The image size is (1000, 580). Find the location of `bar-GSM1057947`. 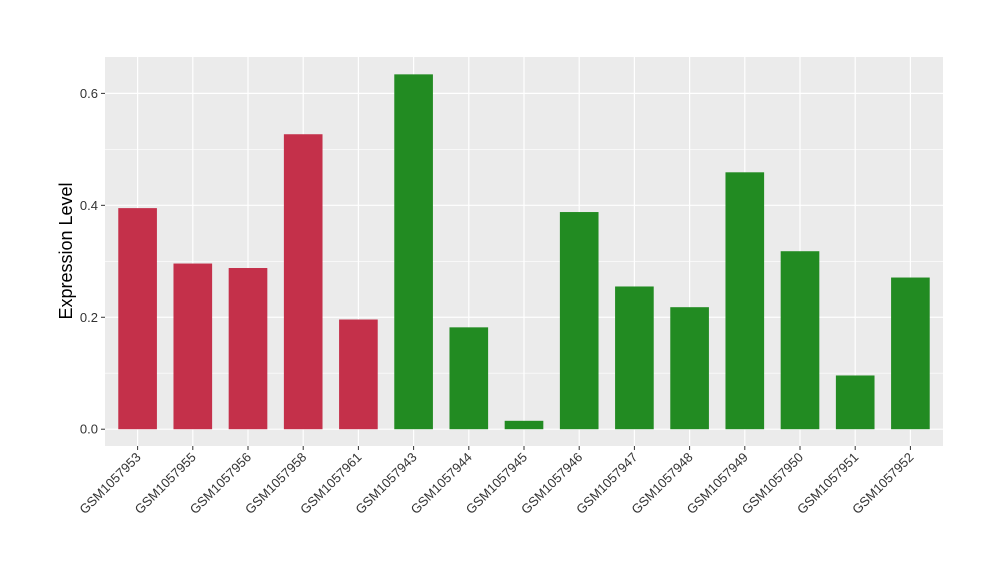

bar-GSM1057947 is located at coordinates (634, 358).